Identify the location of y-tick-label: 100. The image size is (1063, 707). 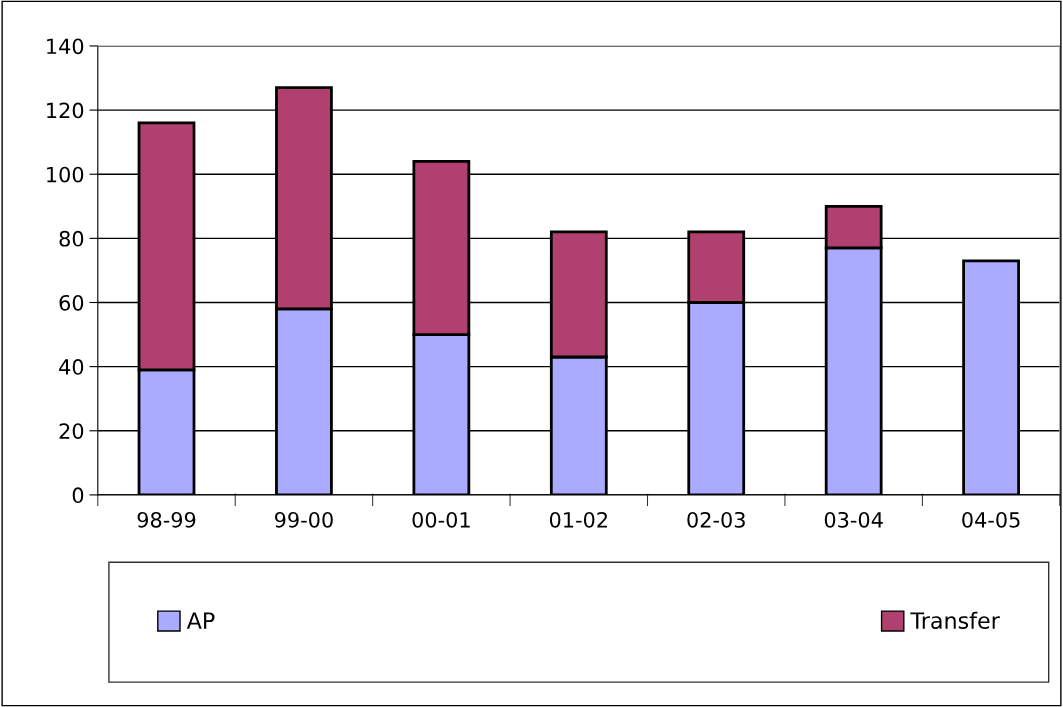
(65, 174).